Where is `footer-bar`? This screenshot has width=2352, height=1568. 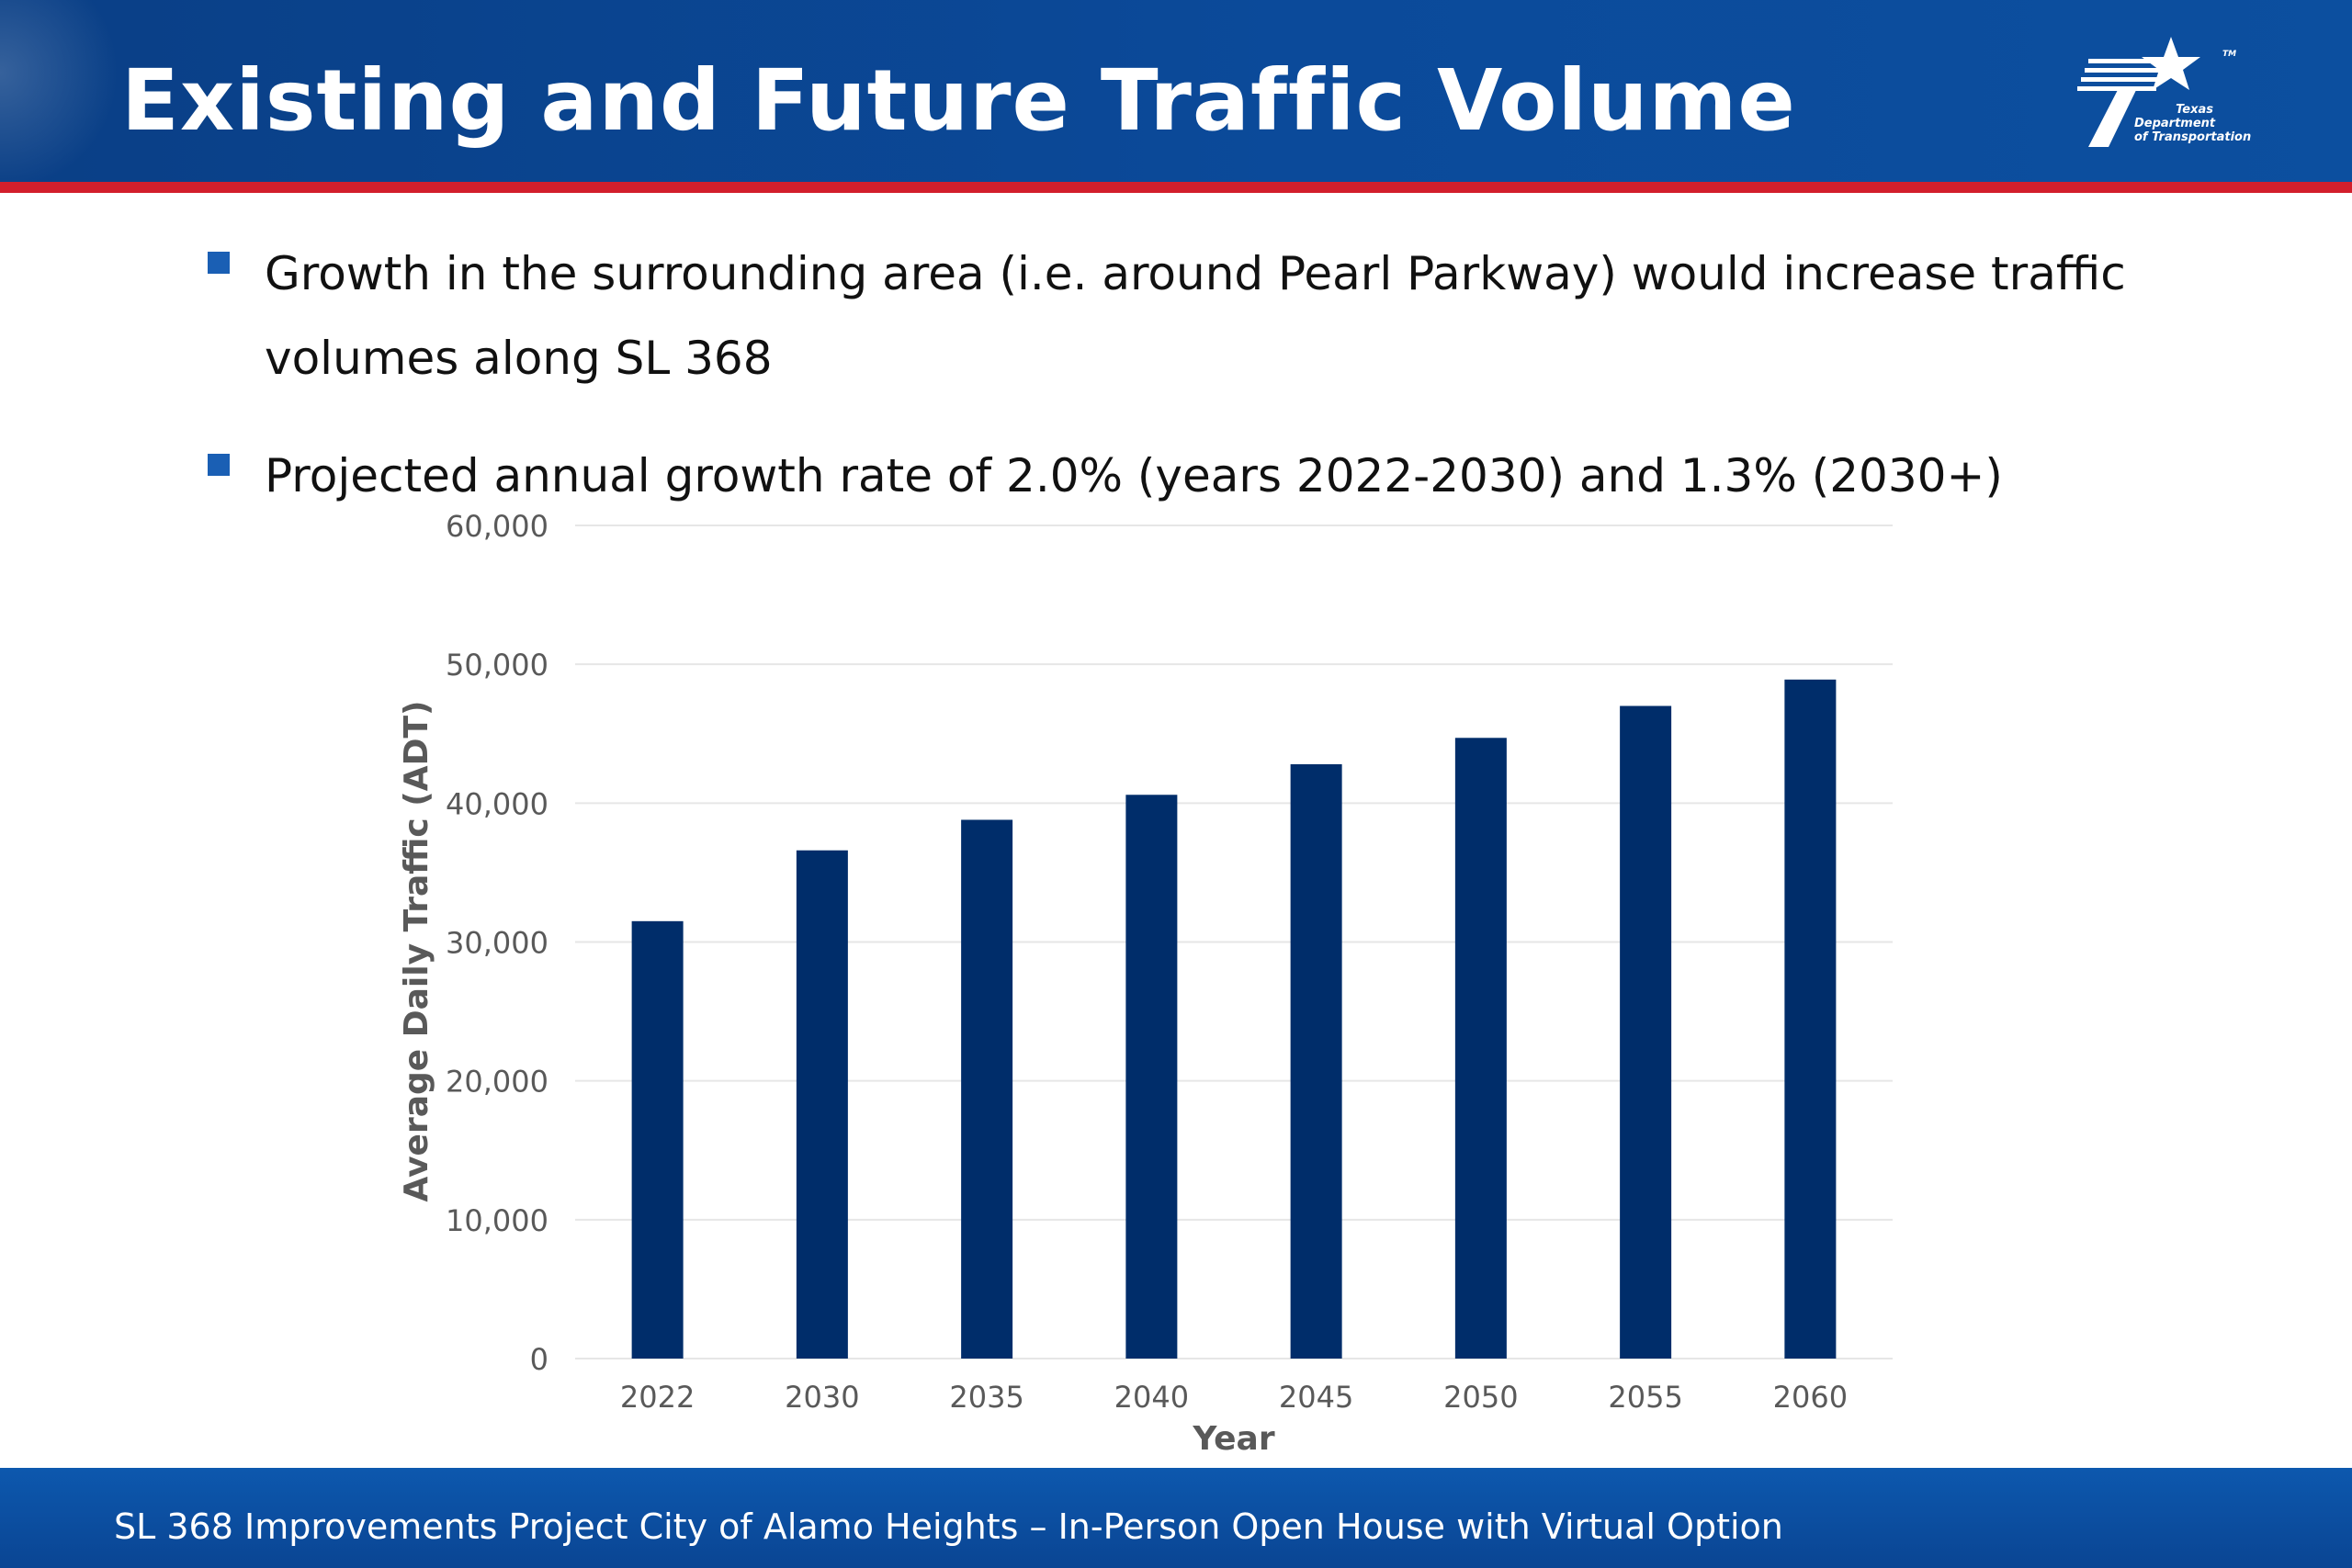 footer-bar is located at coordinates (1176, 1518).